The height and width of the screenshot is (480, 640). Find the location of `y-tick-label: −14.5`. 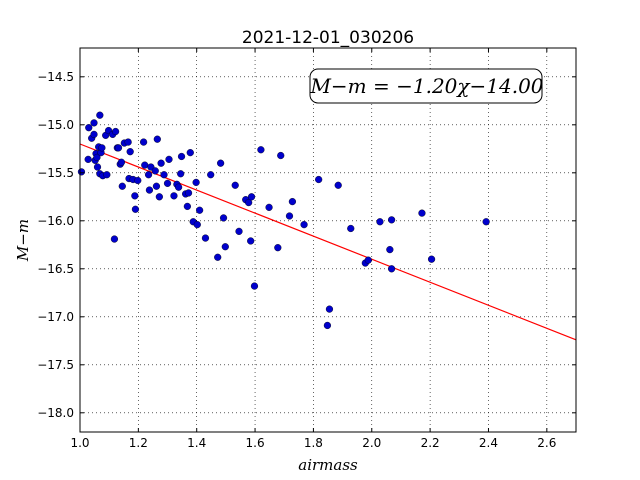

y-tick-label: −14.5 is located at coordinates (55, 77).